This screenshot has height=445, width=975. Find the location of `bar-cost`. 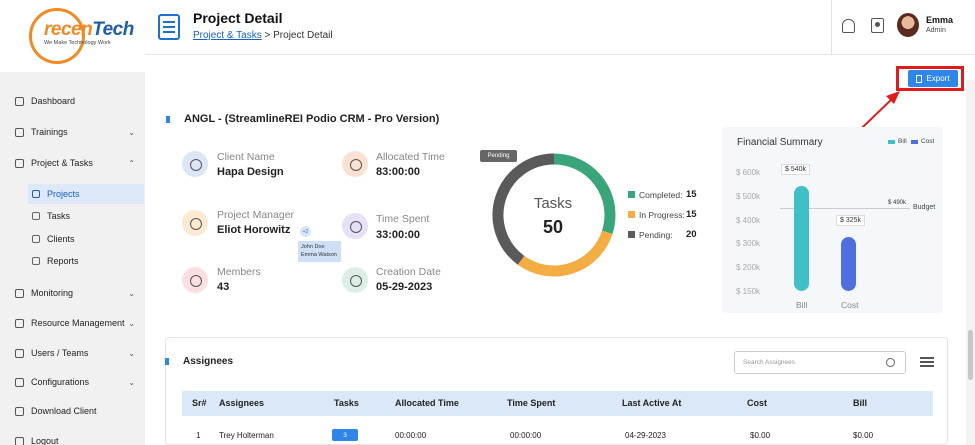

bar-cost is located at coordinates (848, 264).